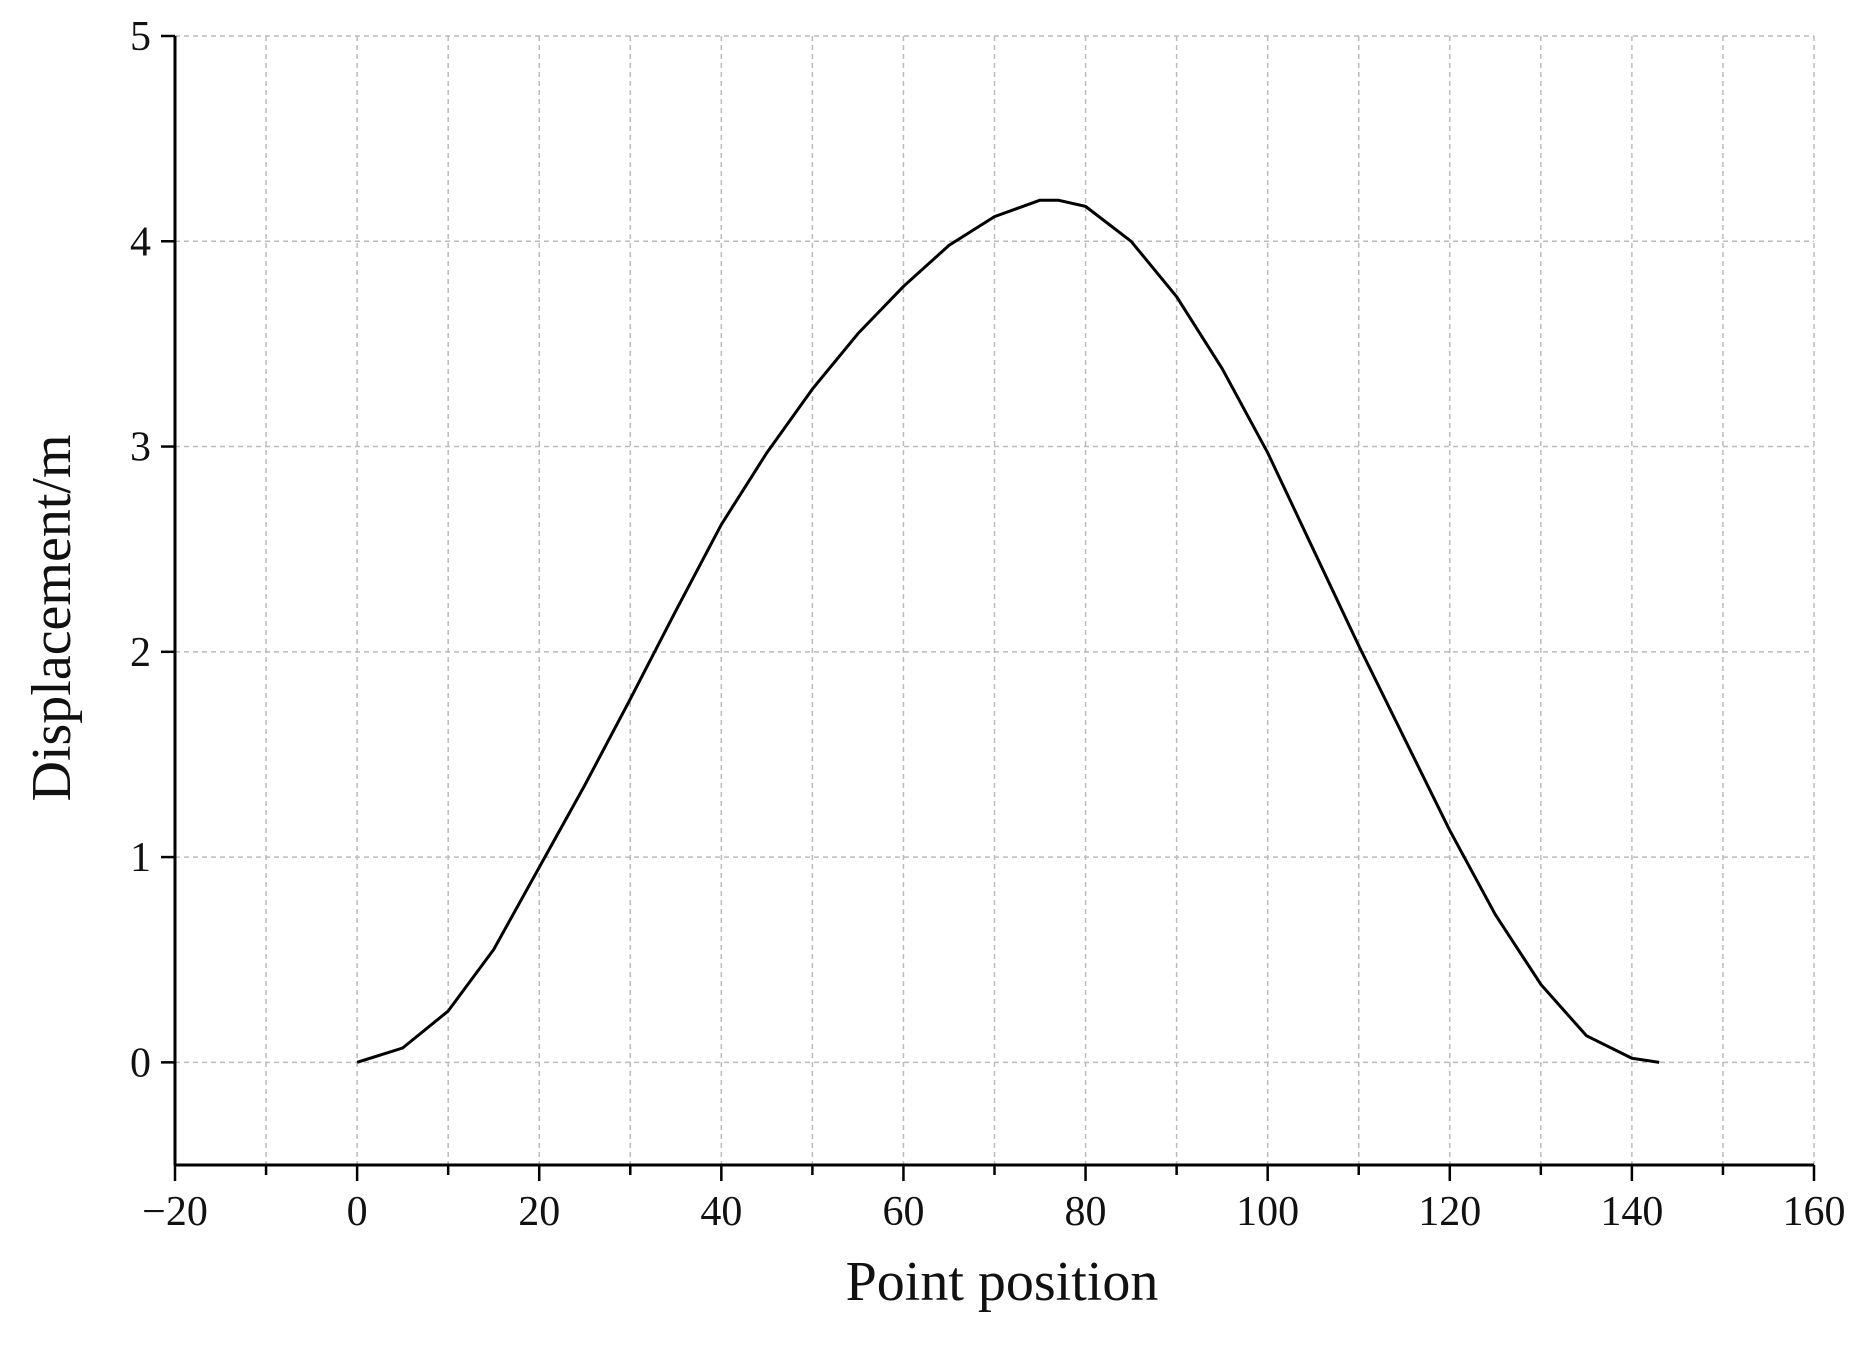 Image resolution: width=1860 pixels, height=1345 pixels. Describe the element at coordinates (1086, 1212) in the screenshot. I see `x-tick-label: 80` at that location.